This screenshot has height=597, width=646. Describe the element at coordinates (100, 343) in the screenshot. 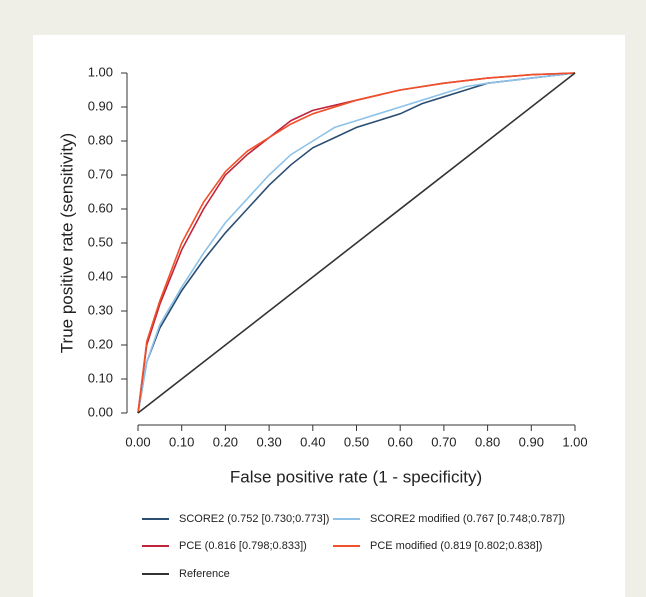

I see `y-tick-label: 0.20` at that location.